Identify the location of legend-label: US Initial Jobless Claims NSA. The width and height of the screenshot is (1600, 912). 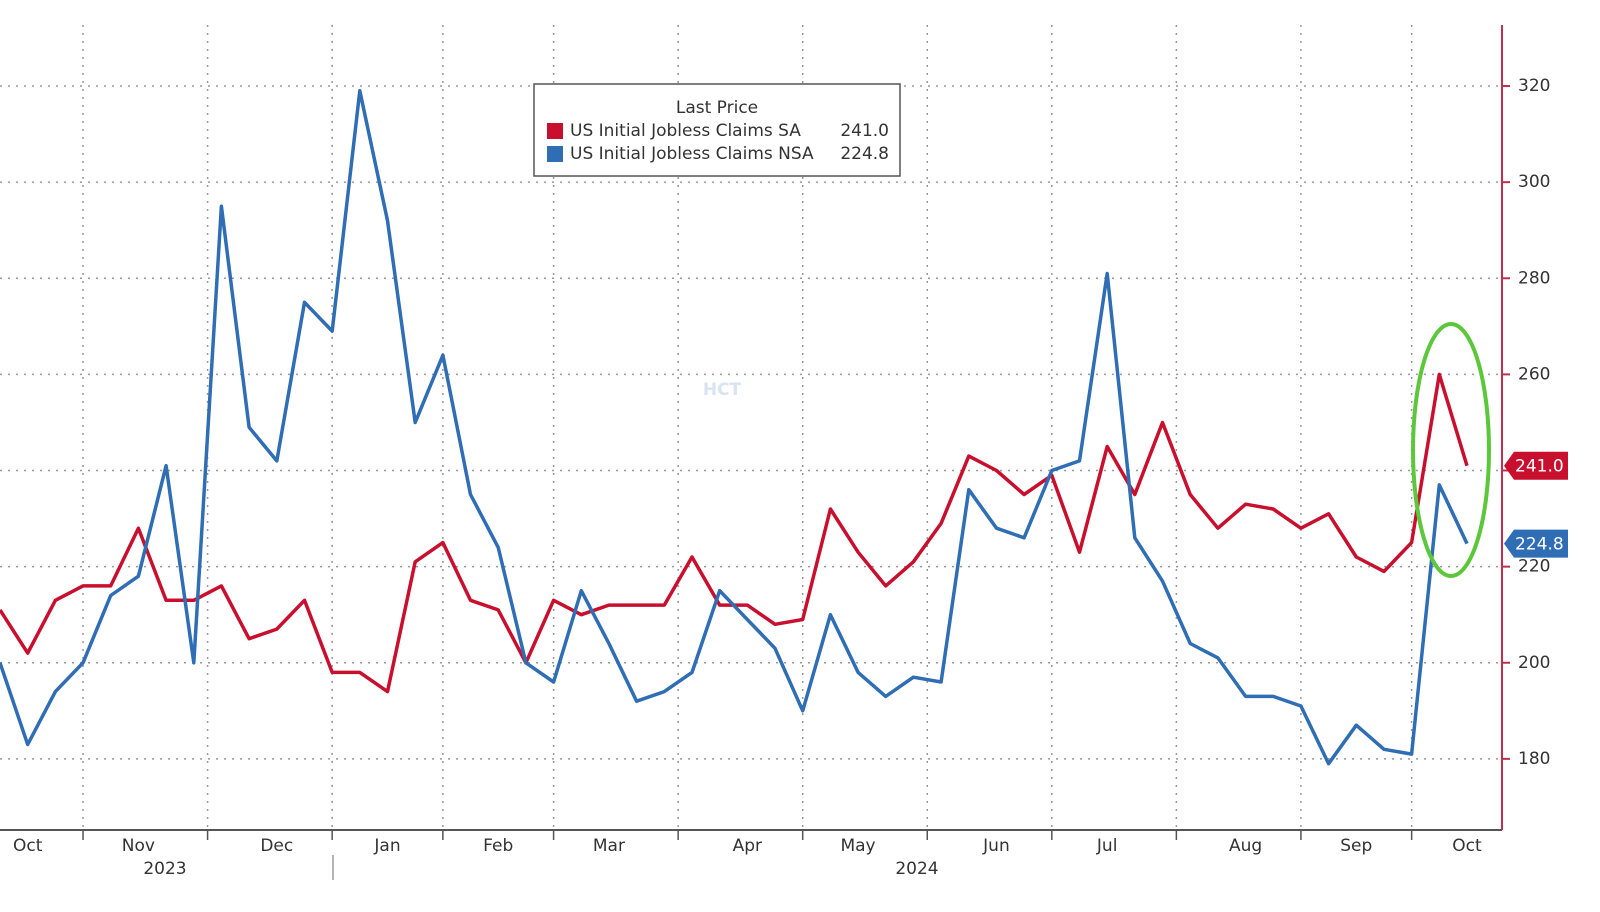
(692, 154).